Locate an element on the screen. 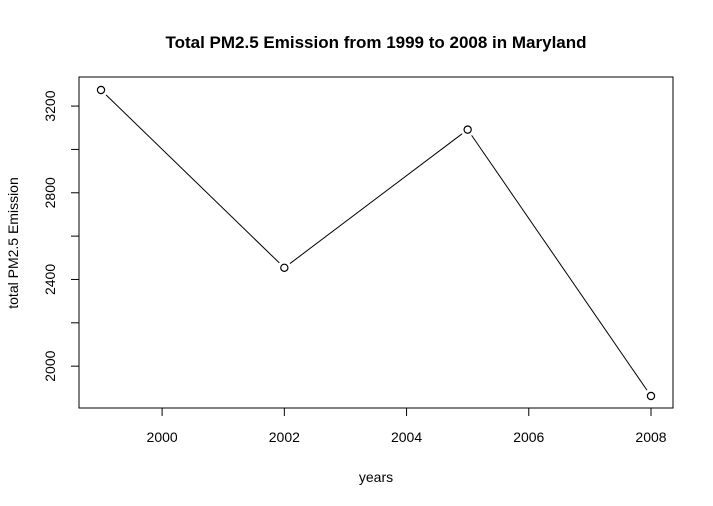 The width and height of the screenshot is (713, 506). x-axis-label: years is located at coordinates (376, 477).